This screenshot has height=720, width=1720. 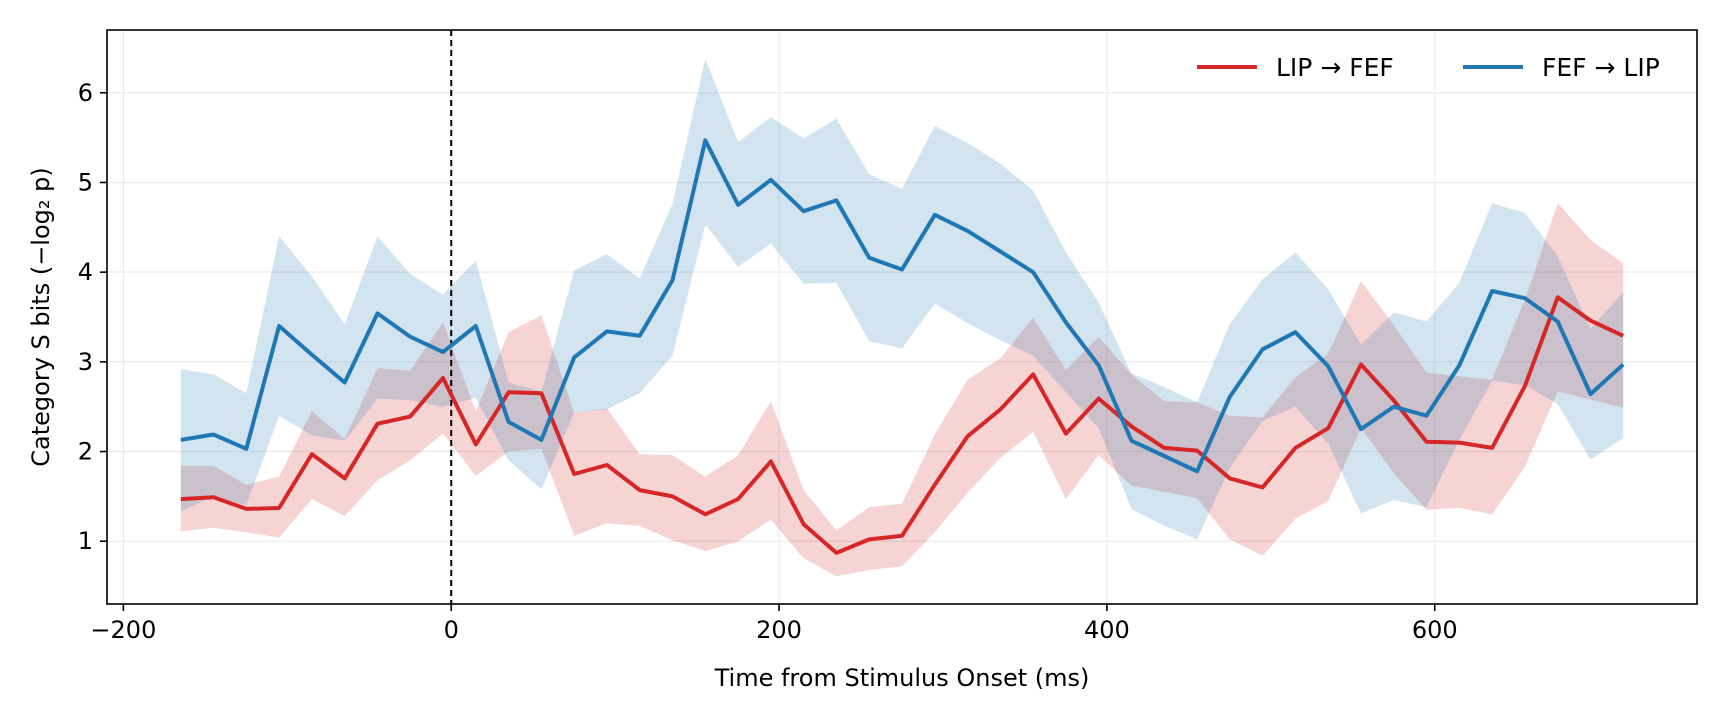 What do you see at coordinates (779, 630) in the screenshot?
I see `x-tick-label: 200` at bounding box center [779, 630].